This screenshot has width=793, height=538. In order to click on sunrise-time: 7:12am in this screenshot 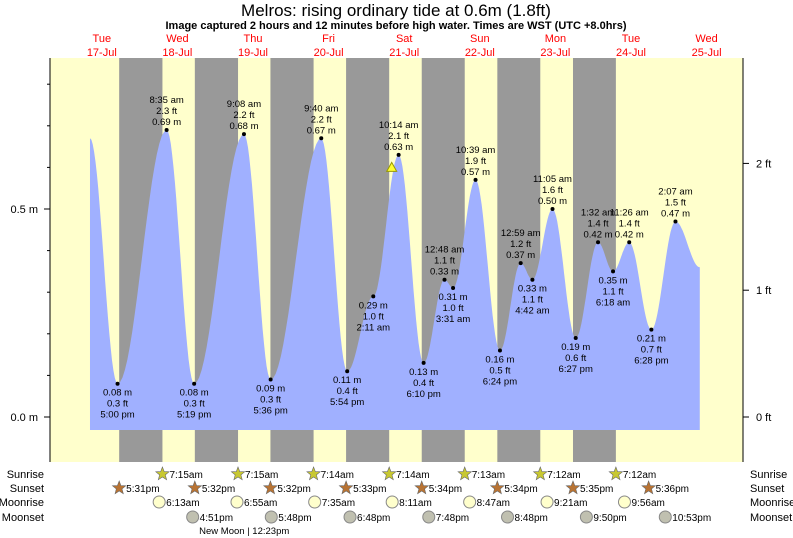, I will do `click(563, 475)`.